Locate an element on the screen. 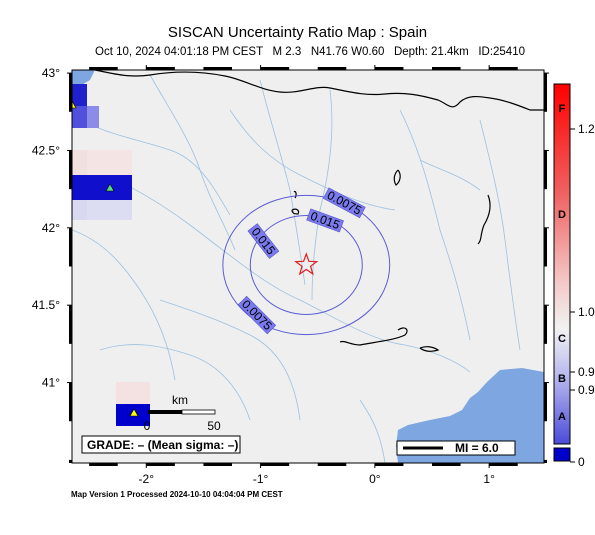  colorbar: F D C B A 1.2 1.0 0.9 0.9 0 is located at coordinates (574, 276).